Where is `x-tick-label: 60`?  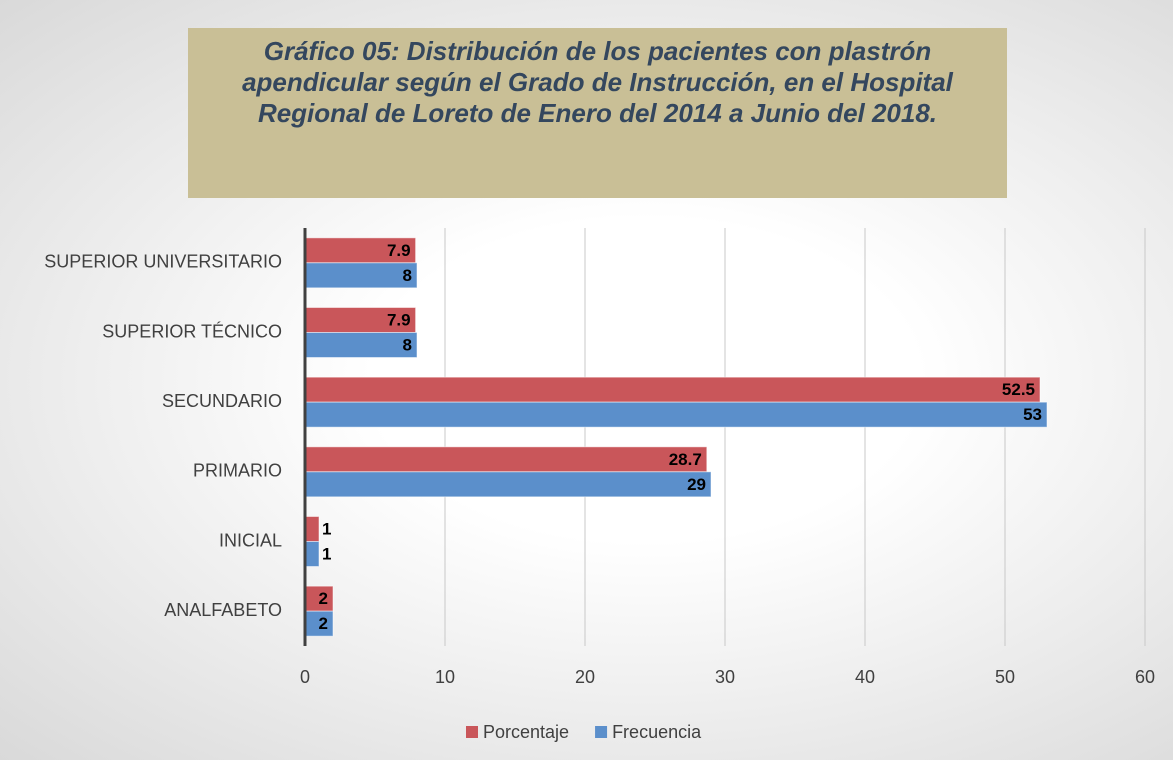 x-tick-label: 60 is located at coordinates (1145, 677).